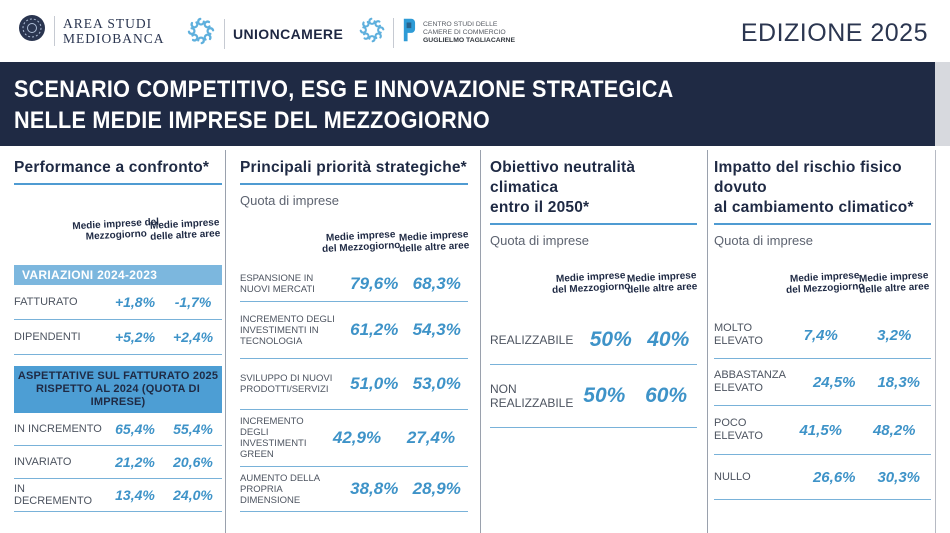 The image size is (950, 533). Describe the element at coordinates (899, 382) in the screenshot. I see `value-altre-aree: 18,3%` at that location.